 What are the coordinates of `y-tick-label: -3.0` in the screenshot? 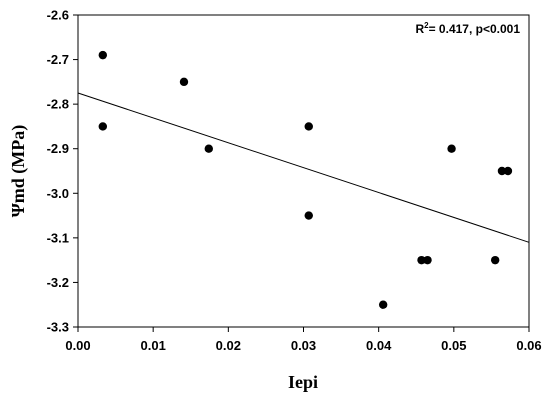 It's located at (58, 193).